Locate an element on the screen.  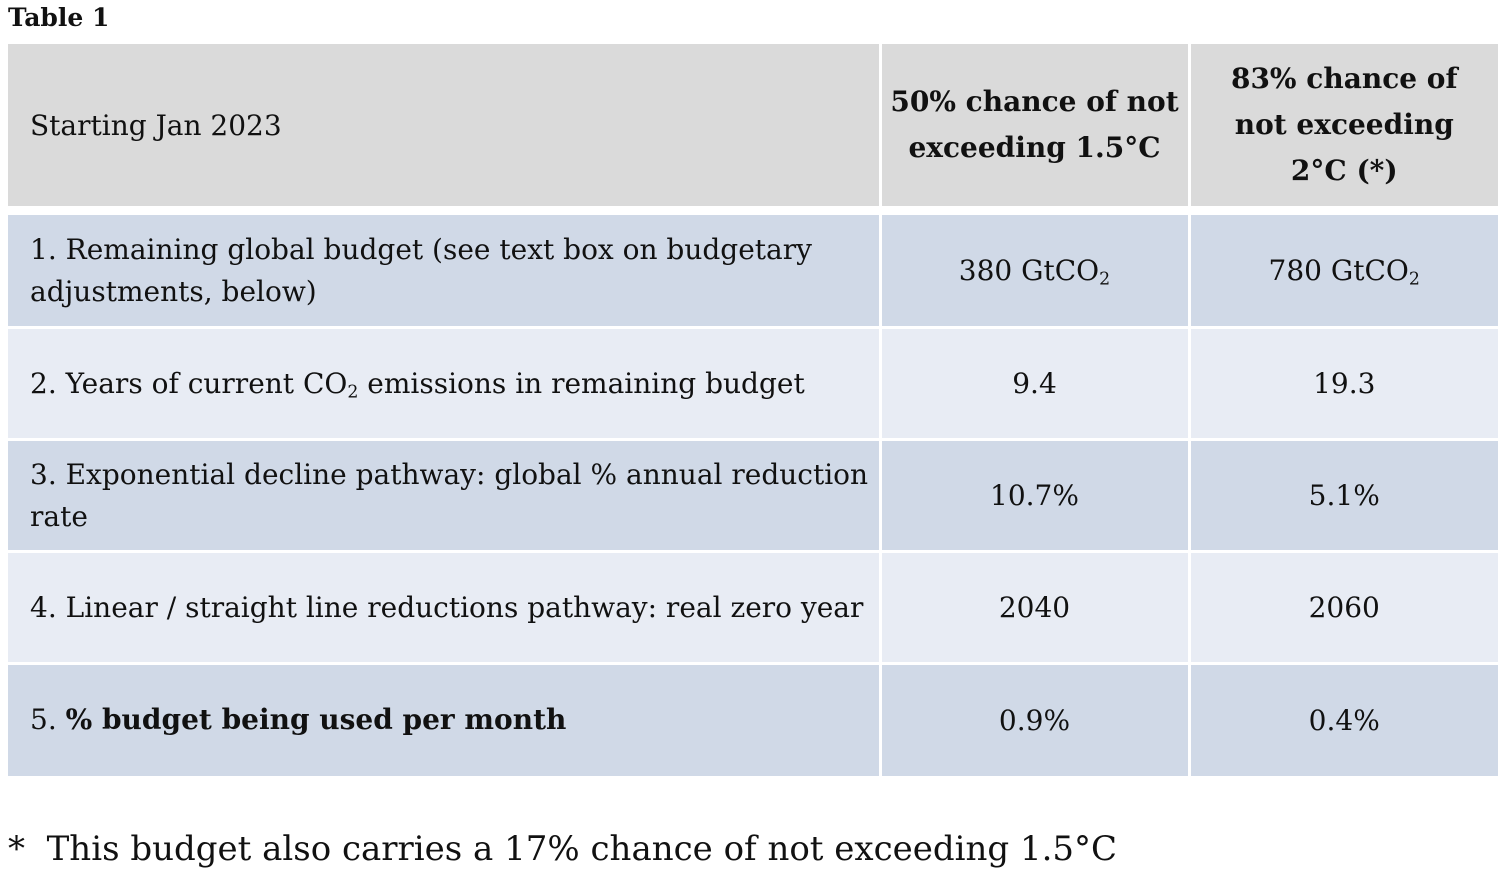
row-4-value-2c: 2060 is located at coordinates (1342, 607).